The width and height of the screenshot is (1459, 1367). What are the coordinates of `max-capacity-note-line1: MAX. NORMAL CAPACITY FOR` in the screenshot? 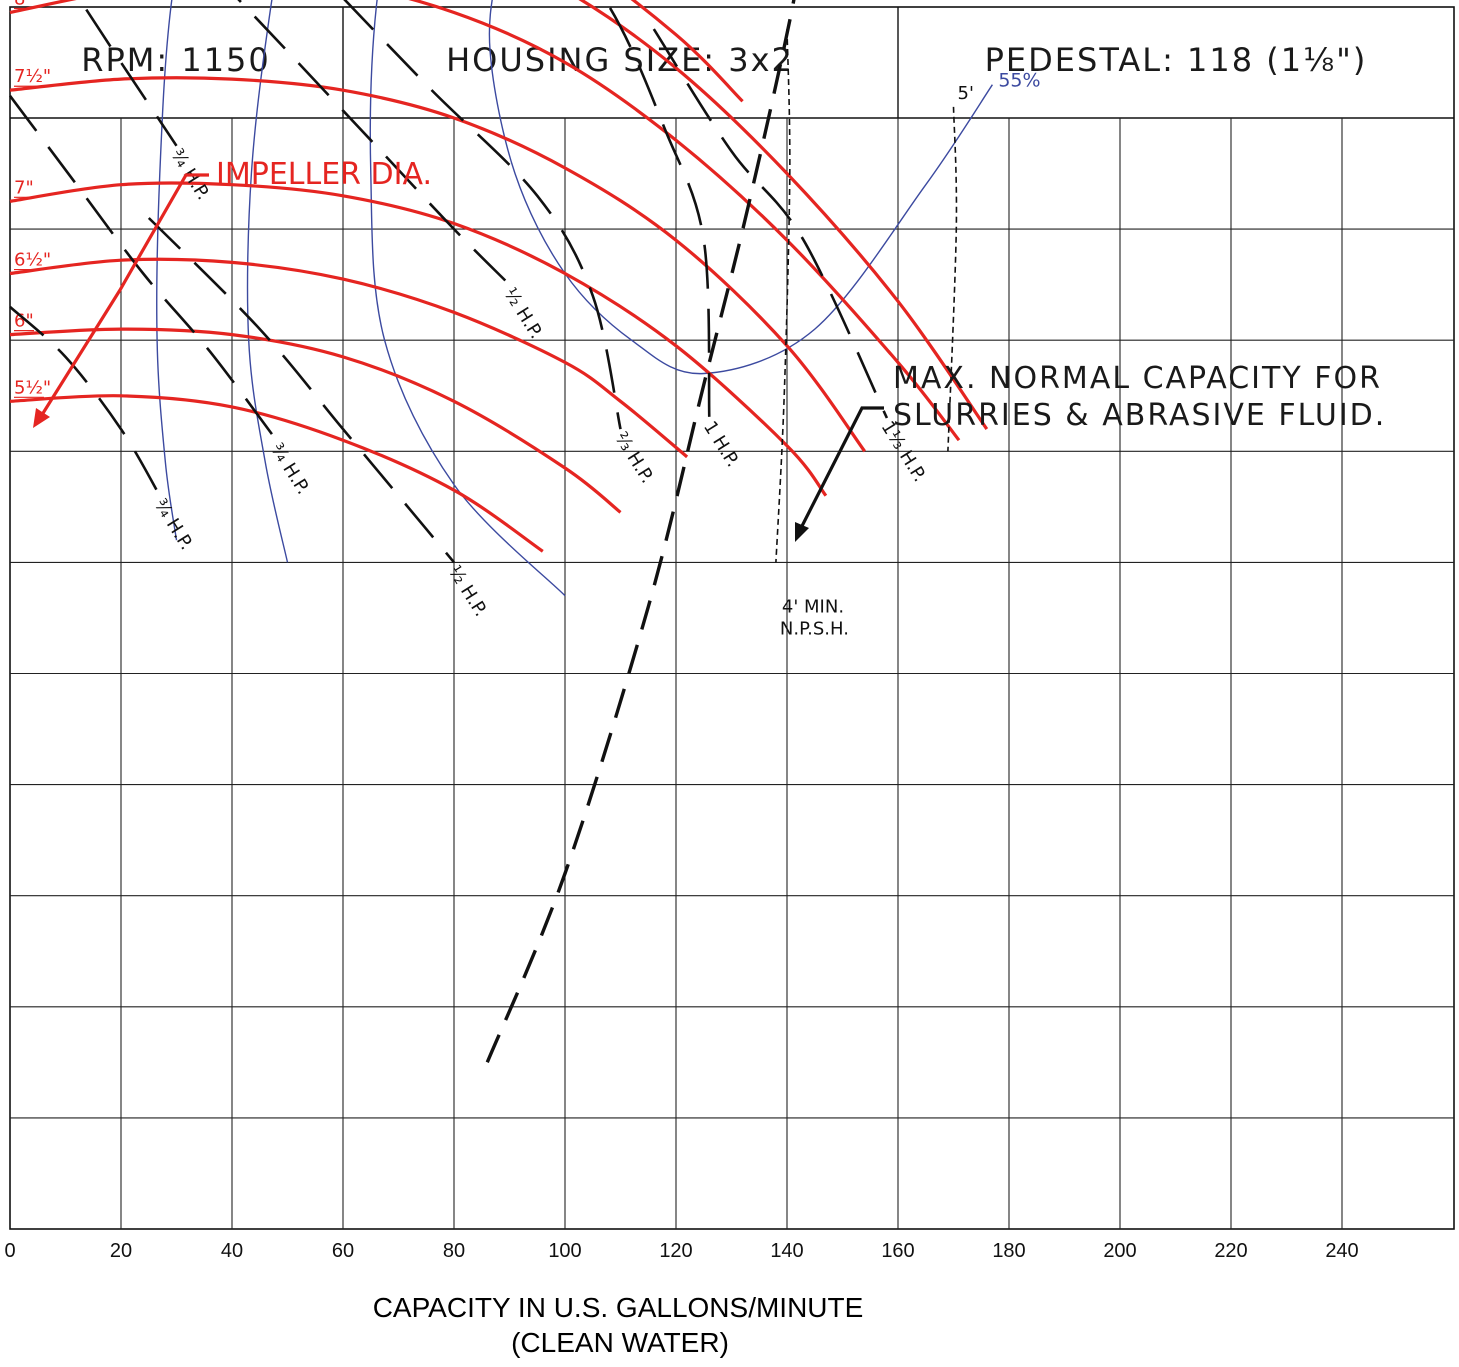 It's located at (1137, 378).